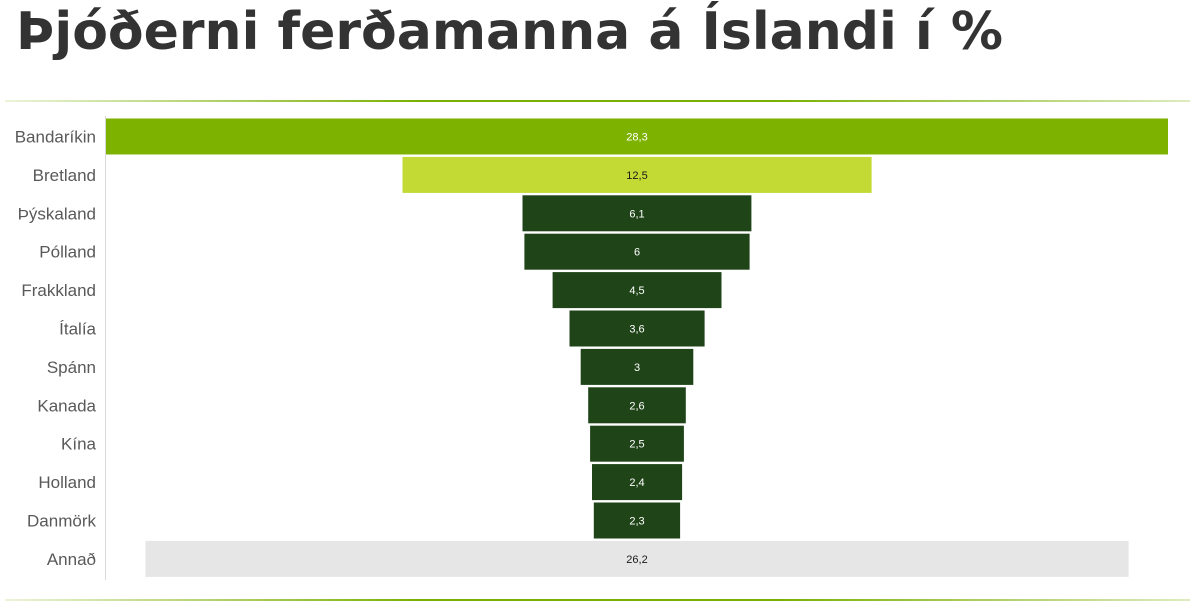 This screenshot has height=614, width=1196. Describe the element at coordinates (55, 137) in the screenshot. I see `category-label: Bandaríkin` at that location.